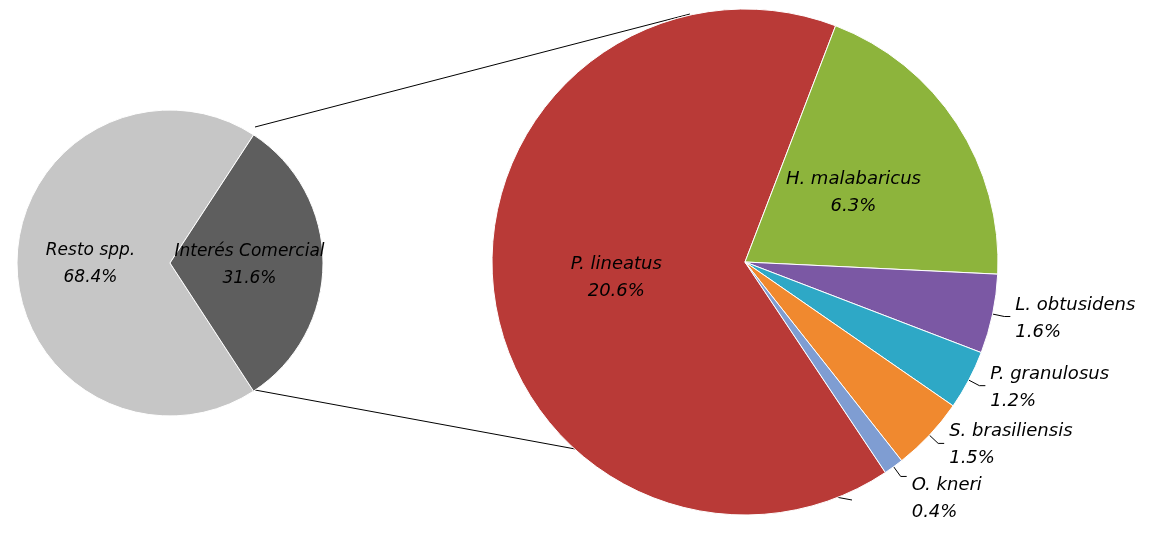  What do you see at coordinates (616, 290) in the screenshot?
I see `data-label: 20.6%` at bounding box center [616, 290].